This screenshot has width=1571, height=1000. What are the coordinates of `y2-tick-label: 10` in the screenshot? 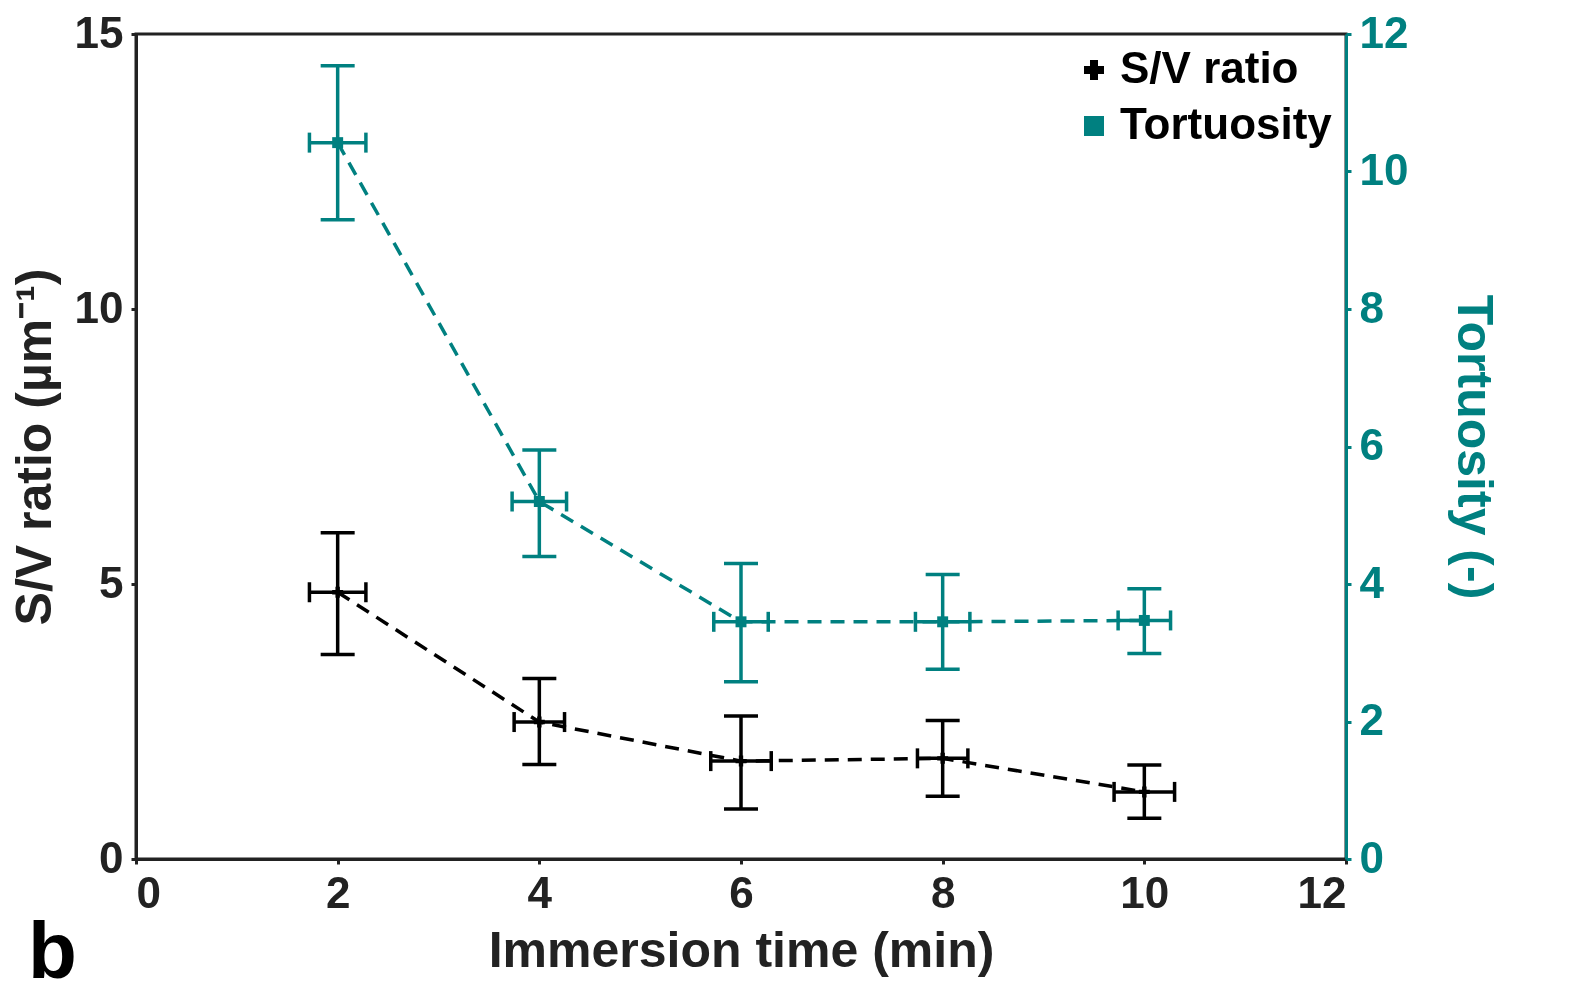 It's located at (1384, 169).